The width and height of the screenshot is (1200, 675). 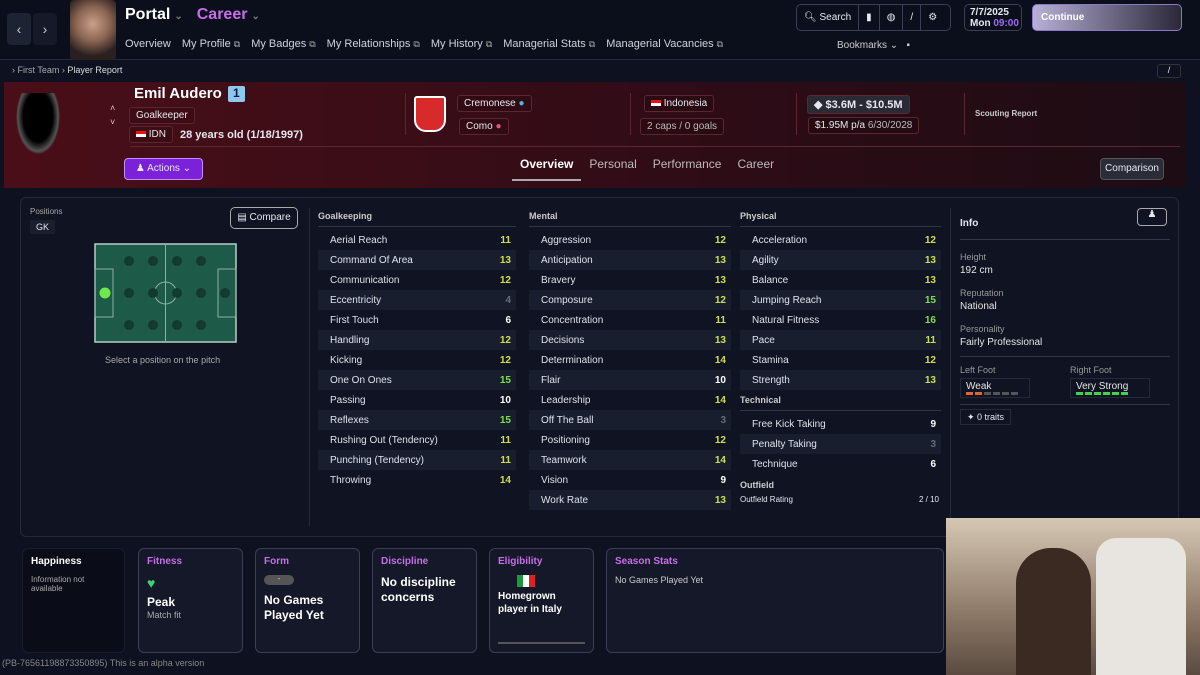 What do you see at coordinates (613, 164) in the screenshot?
I see `tab-personal: Personal` at bounding box center [613, 164].